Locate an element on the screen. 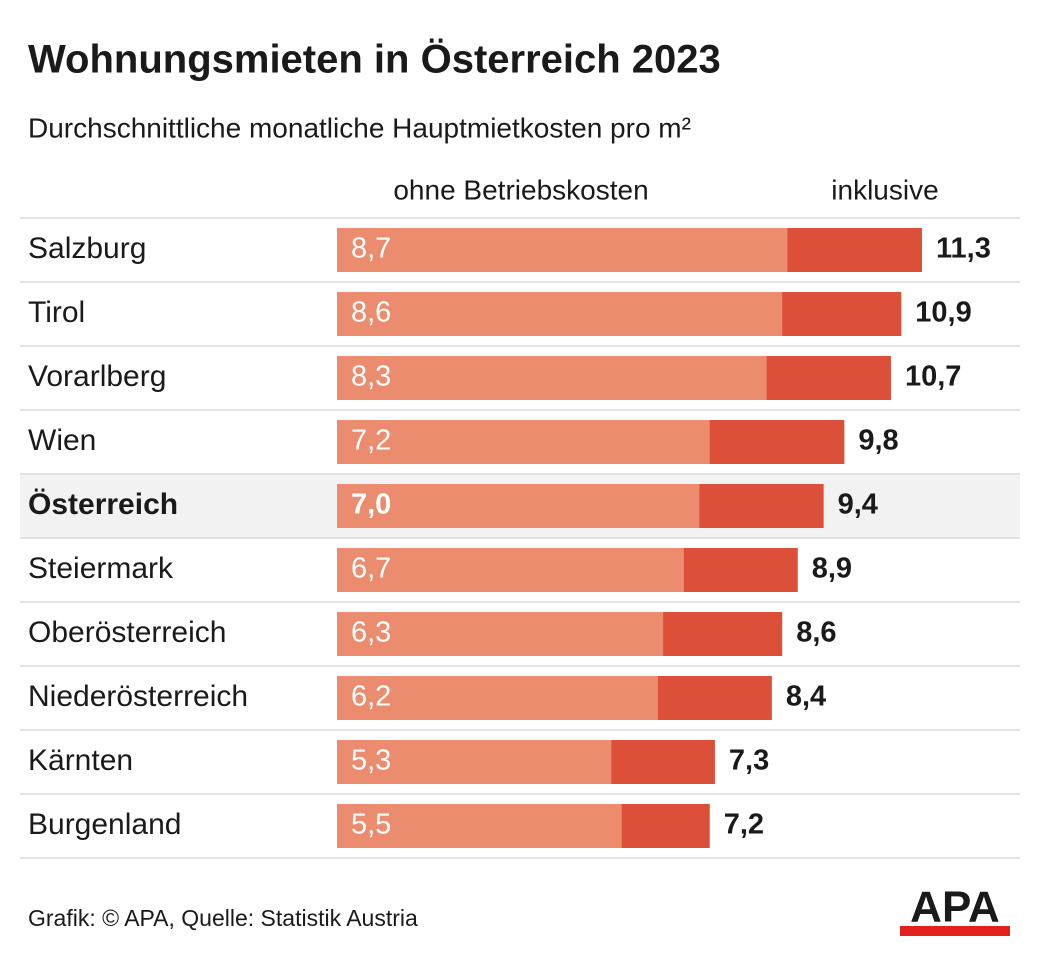 The image size is (1039, 957). source: Grafik: © APA, Quelle: Statistik Austria is located at coordinates (223, 918).